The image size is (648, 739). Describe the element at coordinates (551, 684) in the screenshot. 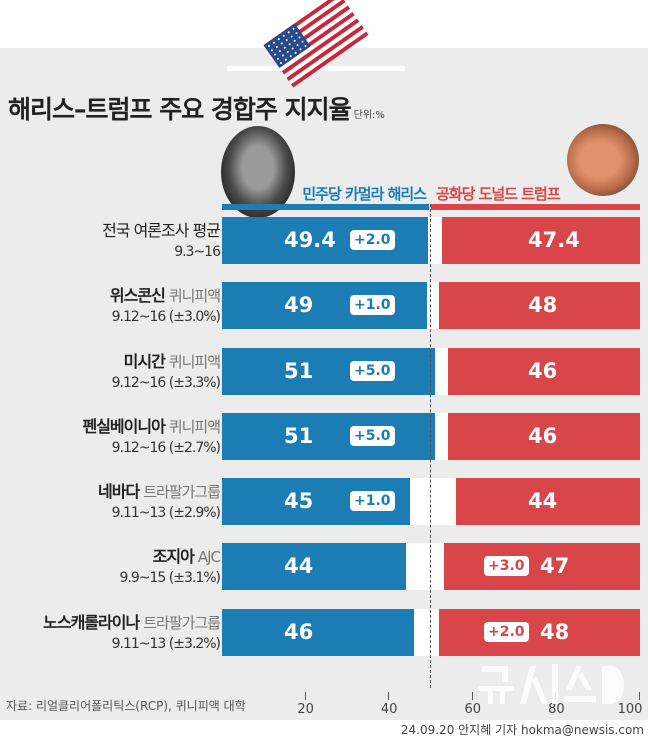

I see `watermark-logo` at that location.